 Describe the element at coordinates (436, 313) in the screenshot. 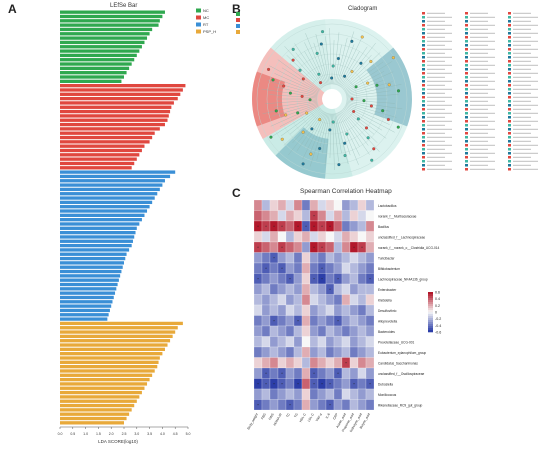

I see `colorbar-tick-label: 0` at that location.